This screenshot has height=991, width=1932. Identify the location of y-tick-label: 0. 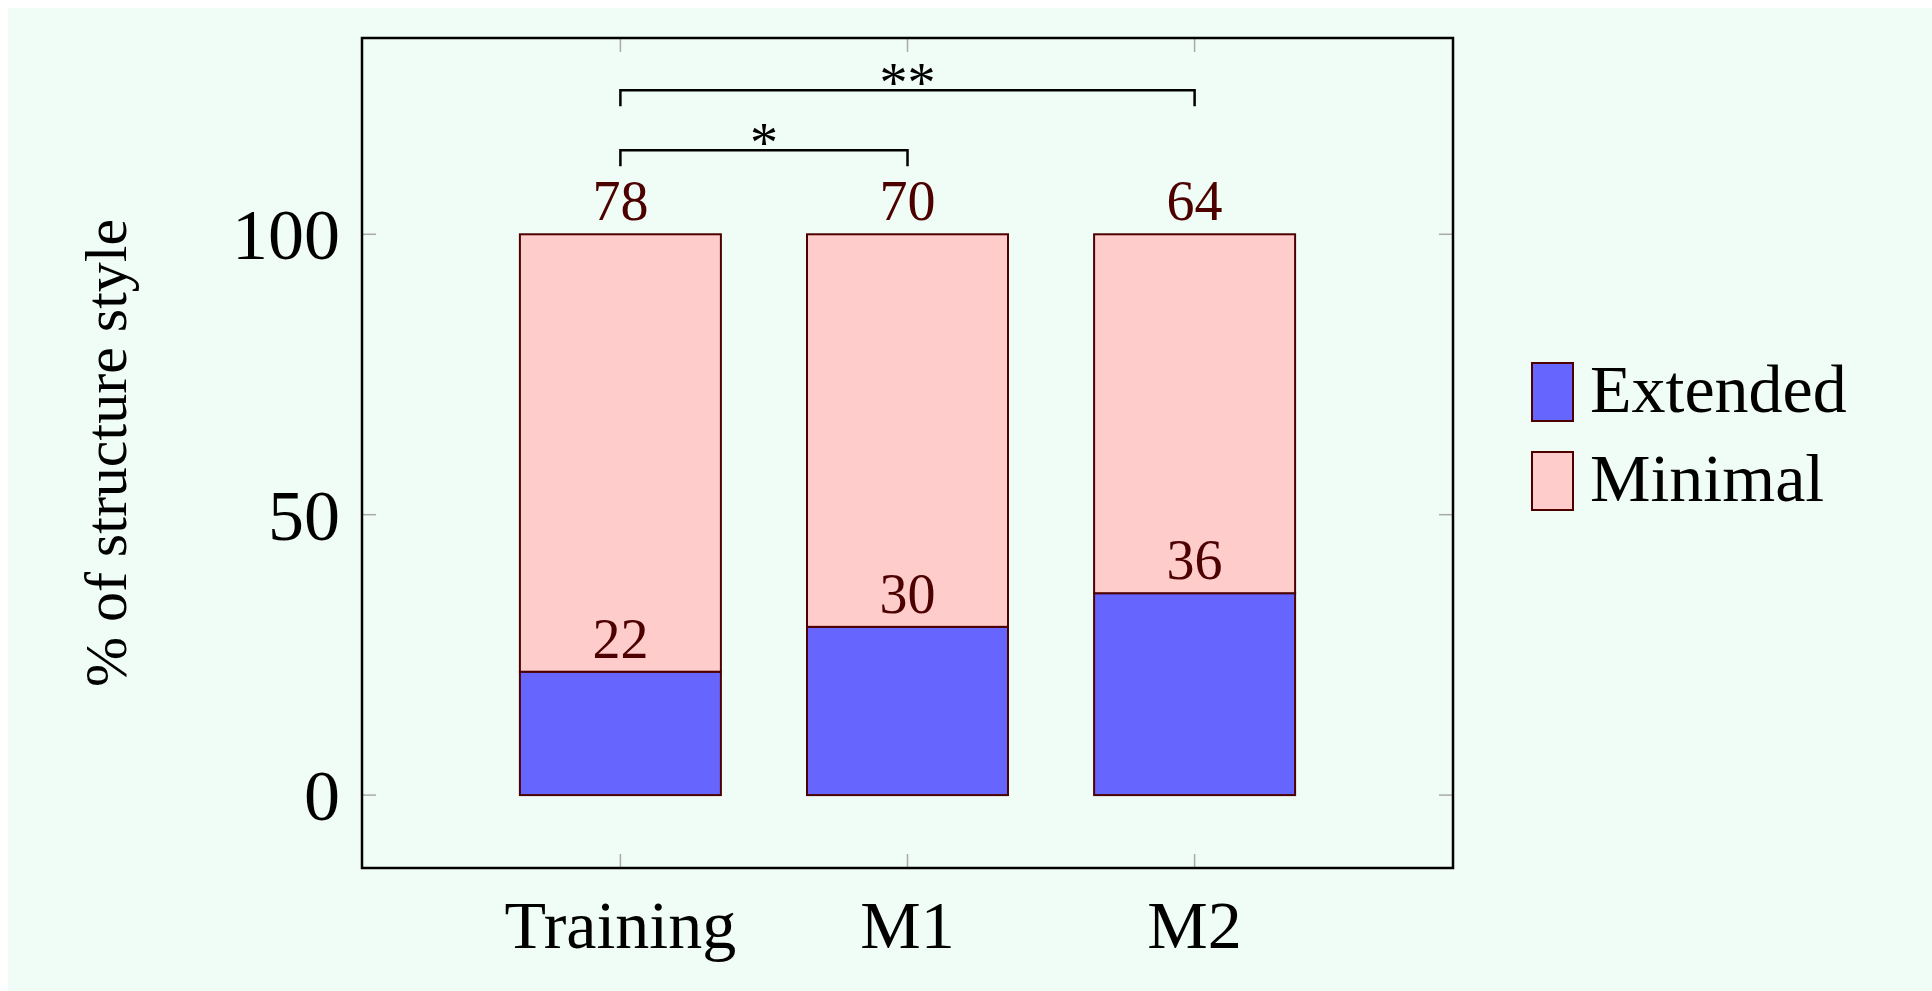
(322, 796).